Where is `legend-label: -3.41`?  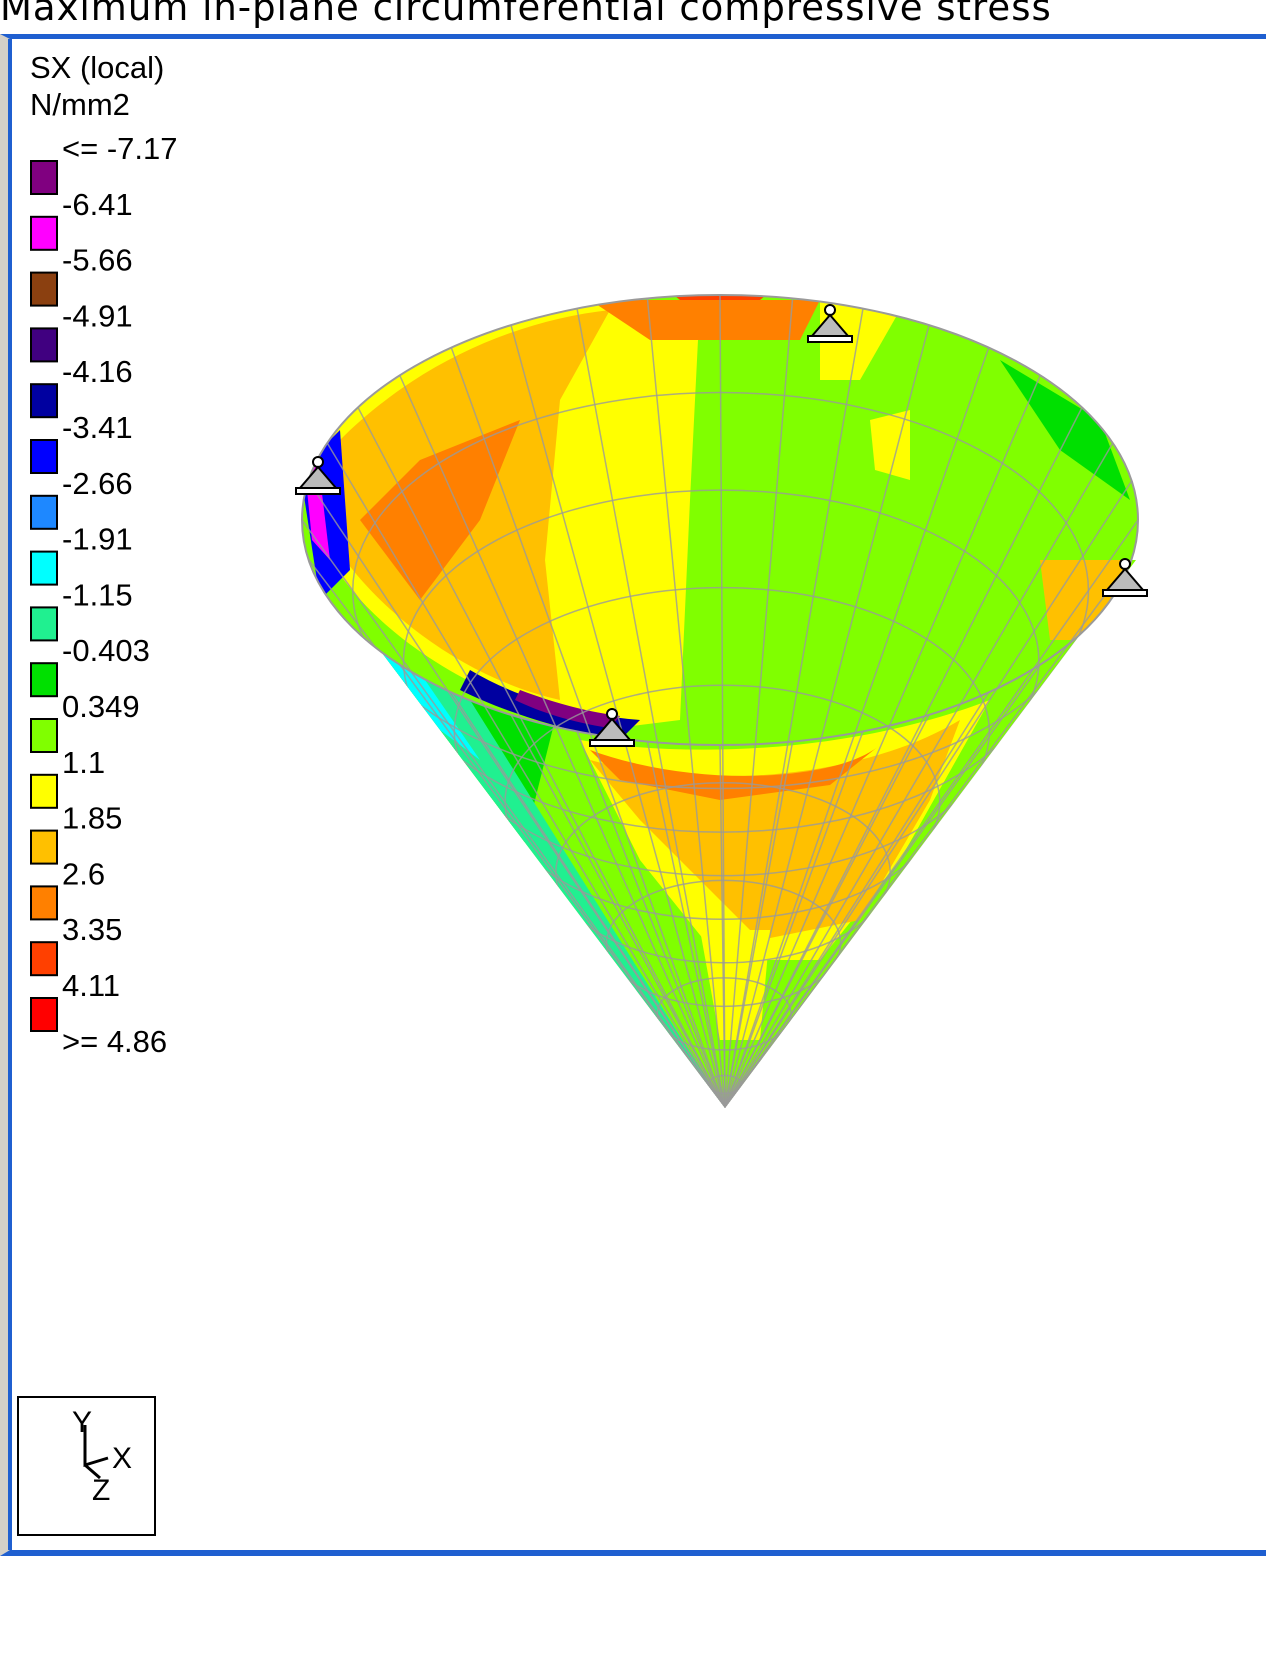
legend-label: -3.41 is located at coordinates (97, 427).